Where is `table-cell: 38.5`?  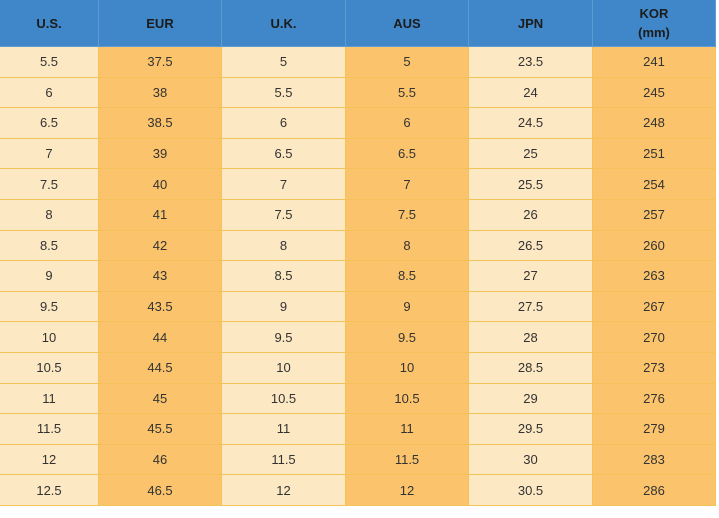 table-cell: 38.5 is located at coordinates (160, 123).